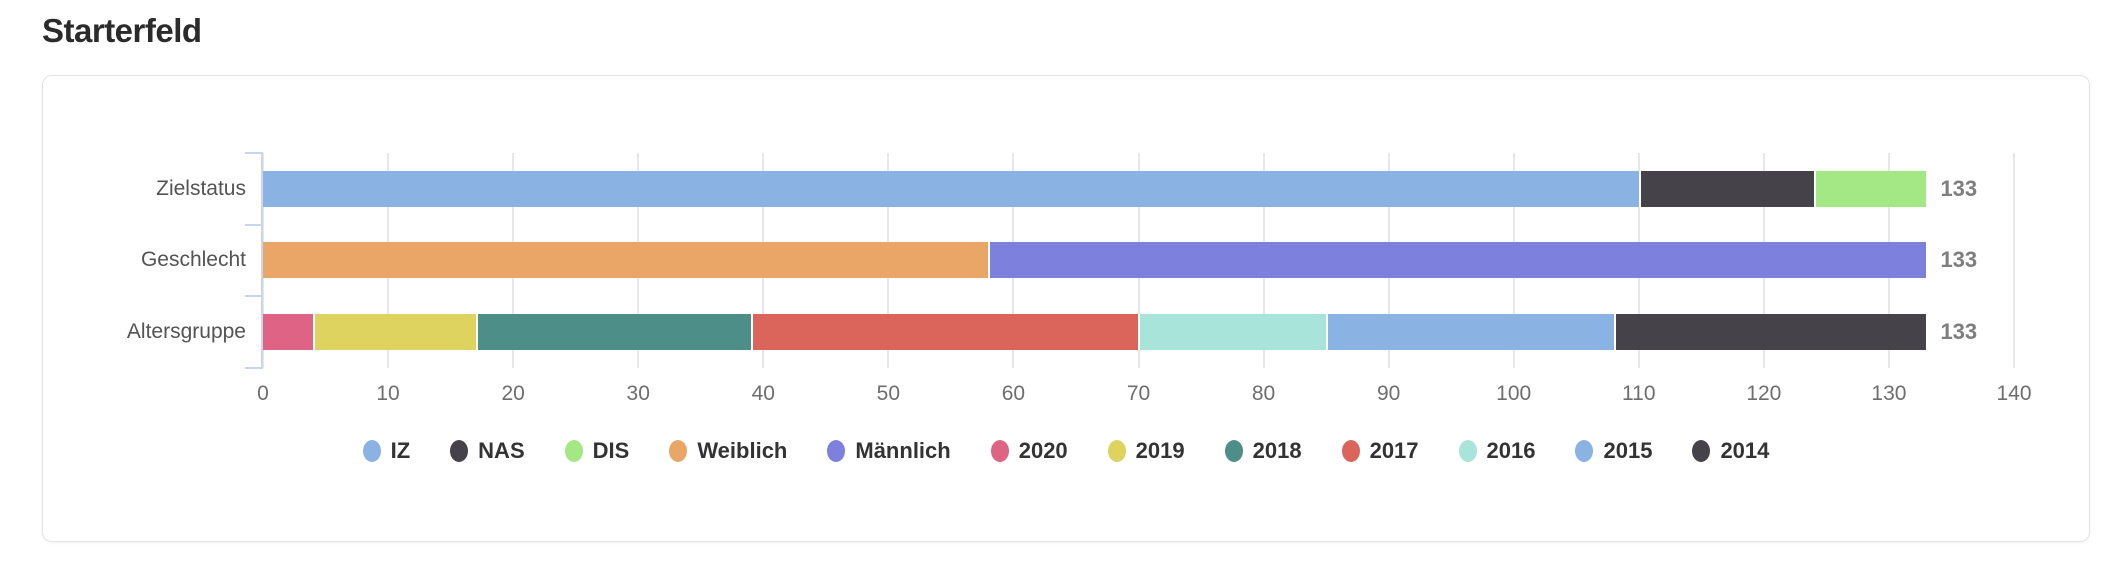  I want to click on legend-item-label: 2019, so click(1160, 450).